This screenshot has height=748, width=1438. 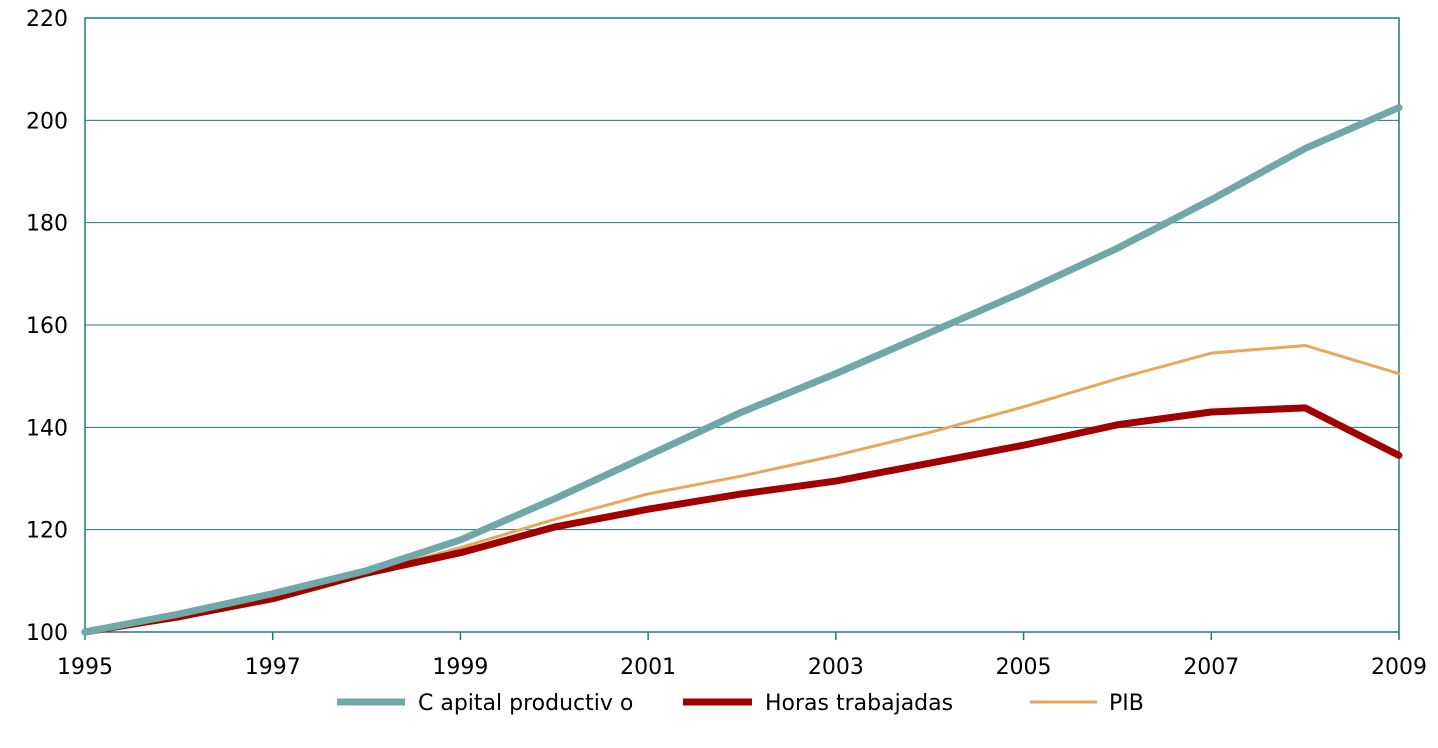 What do you see at coordinates (273, 667) in the screenshot?
I see `x-tick-label: 1997` at bounding box center [273, 667].